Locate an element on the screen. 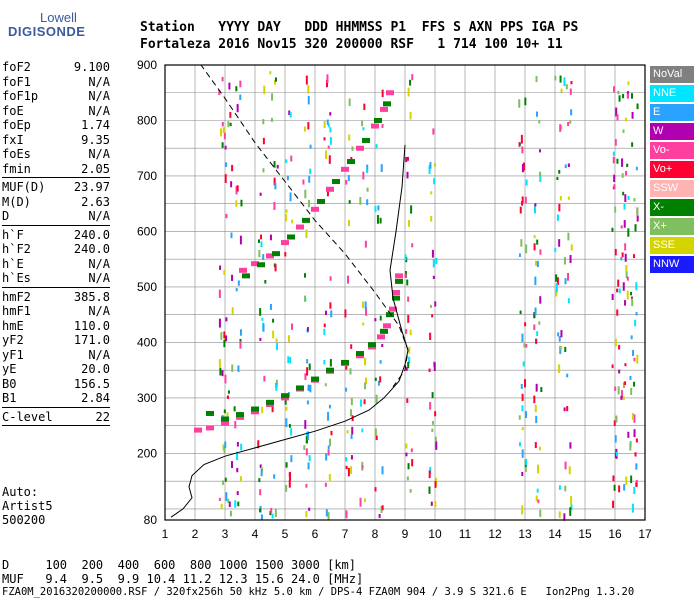  x-tick-label: 7 is located at coordinates (345, 534).